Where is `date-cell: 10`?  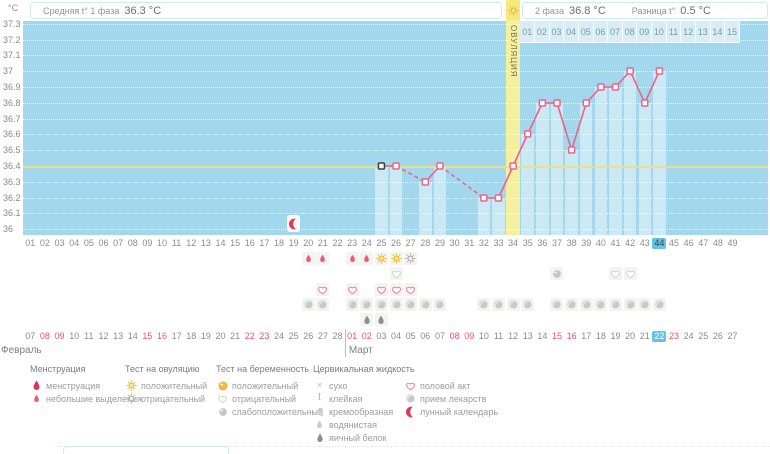 date-cell: 10 is located at coordinates (483, 336).